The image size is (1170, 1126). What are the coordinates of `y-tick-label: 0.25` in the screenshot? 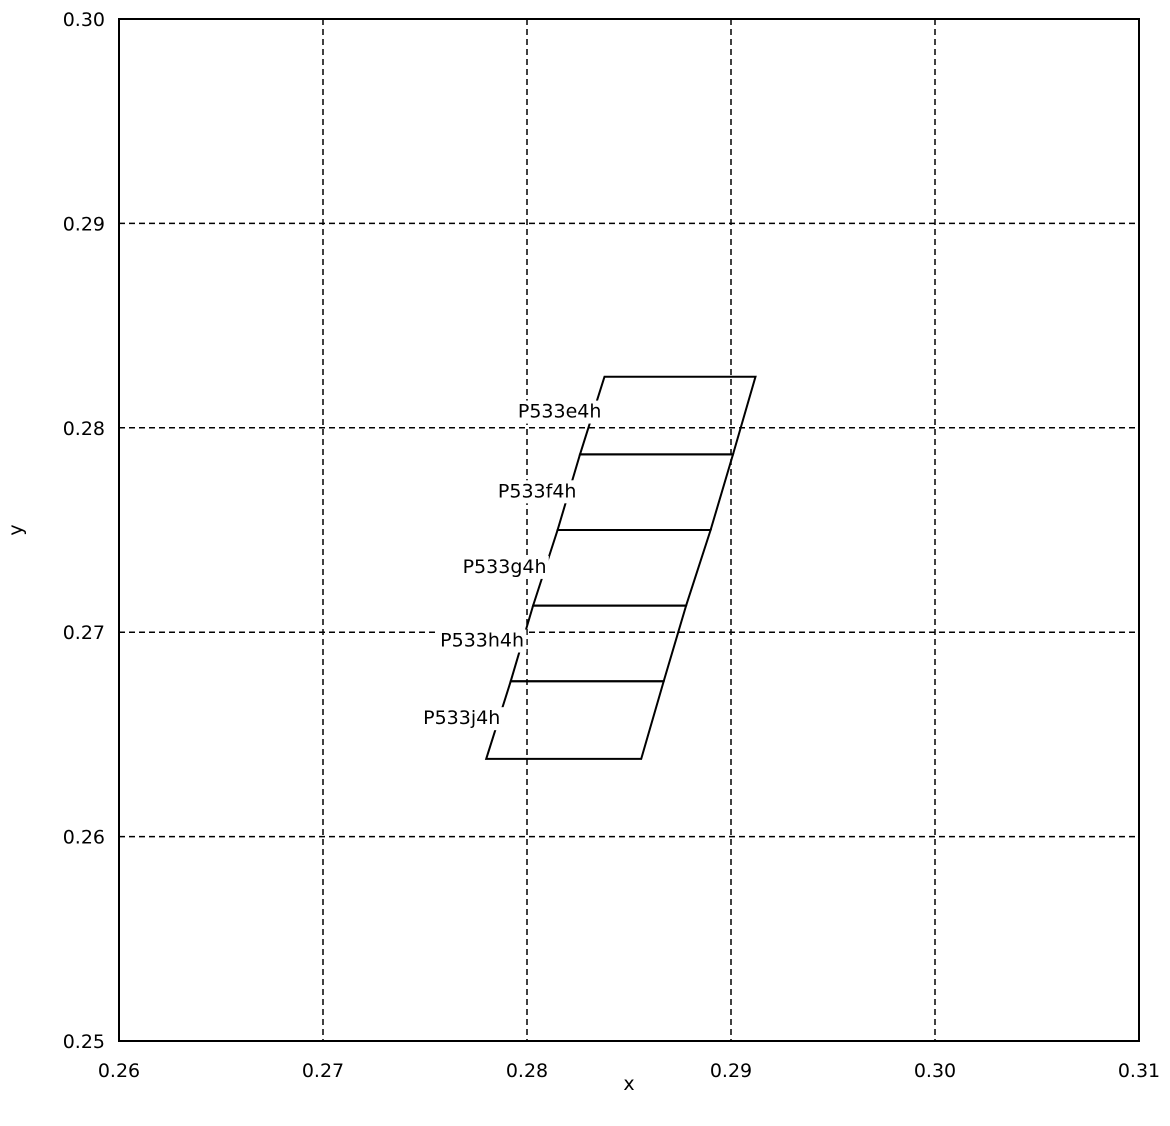 It's located at (84, 1042).